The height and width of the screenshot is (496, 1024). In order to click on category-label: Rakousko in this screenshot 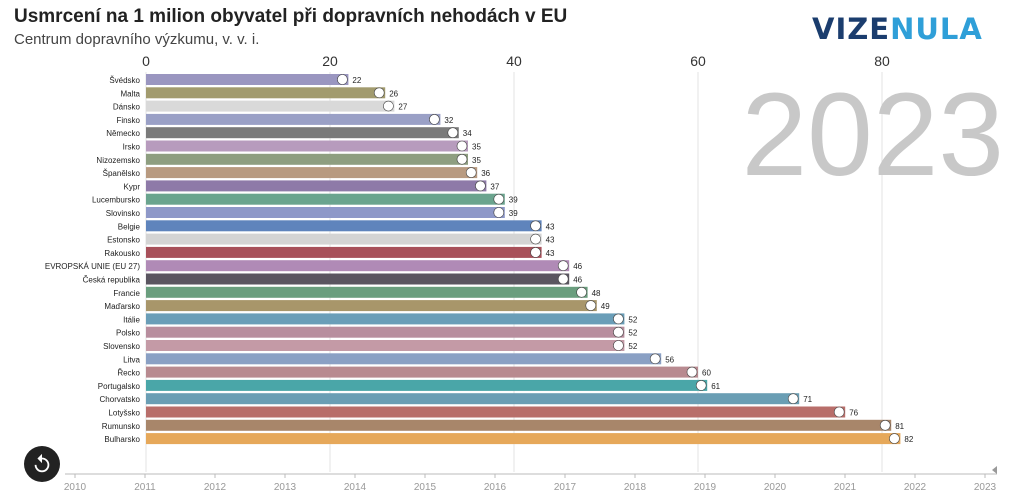, I will do `click(122, 253)`.